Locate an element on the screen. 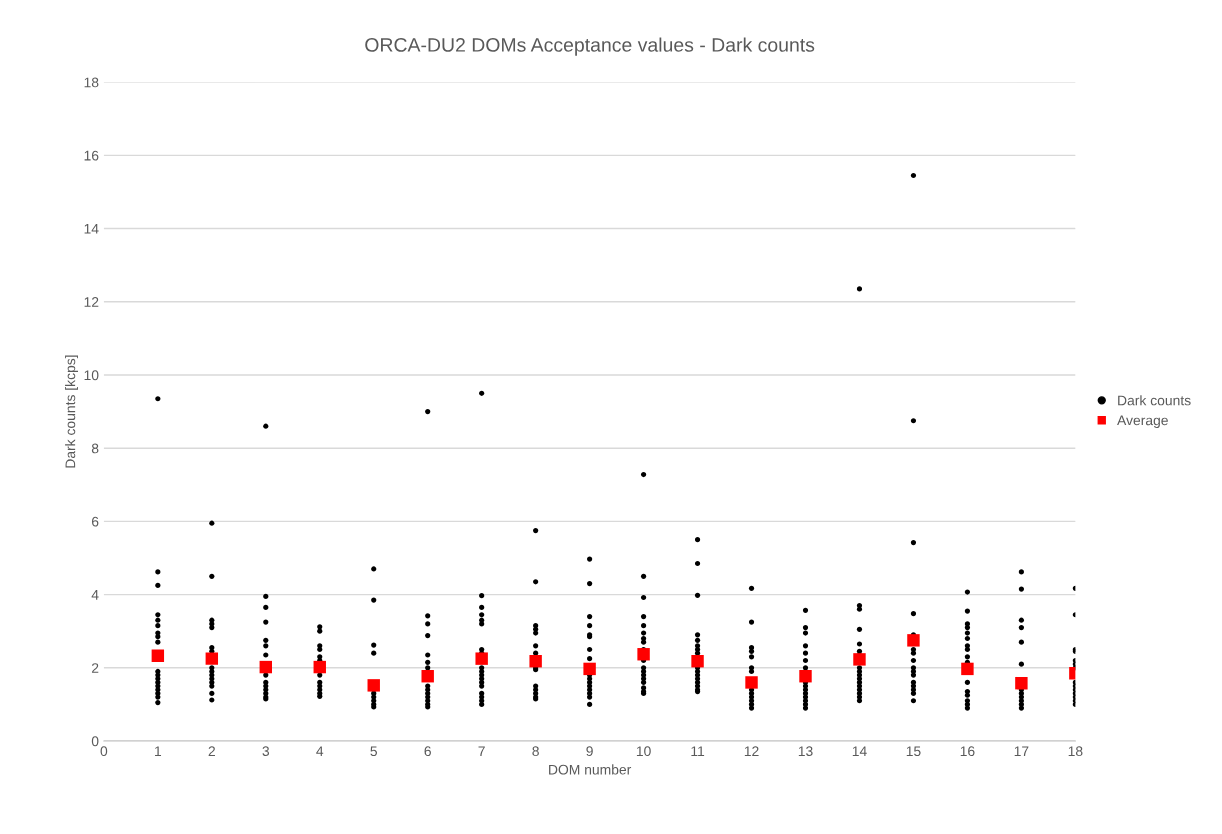 This screenshot has height=834, width=1222. x-tick-label: 16 is located at coordinates (967, 751).